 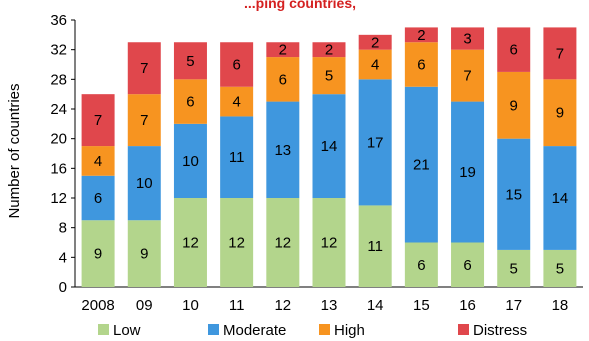 I want to click on x-tick-labels: 2008 09 10 11 12 13 14 15 16 17 18, so click(x=324, y=305).